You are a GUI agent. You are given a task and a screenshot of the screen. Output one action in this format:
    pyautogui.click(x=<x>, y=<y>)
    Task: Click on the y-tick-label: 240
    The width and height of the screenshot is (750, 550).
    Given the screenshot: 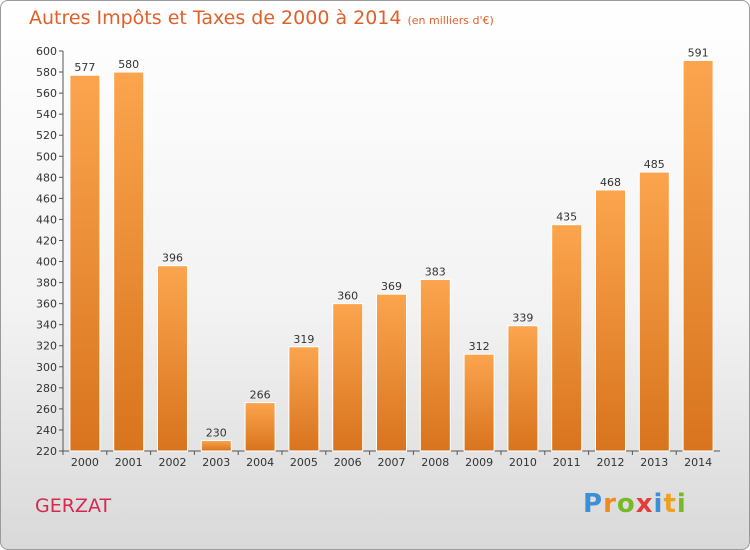 What is the action you would take?
    pyautogui.click(x=46, y=430)
    